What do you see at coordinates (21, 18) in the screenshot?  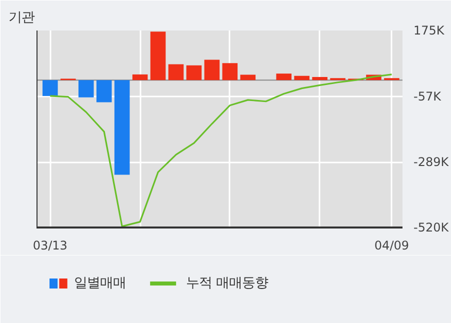 I see `chart-title: 기관` at bounding box center [21, 18].